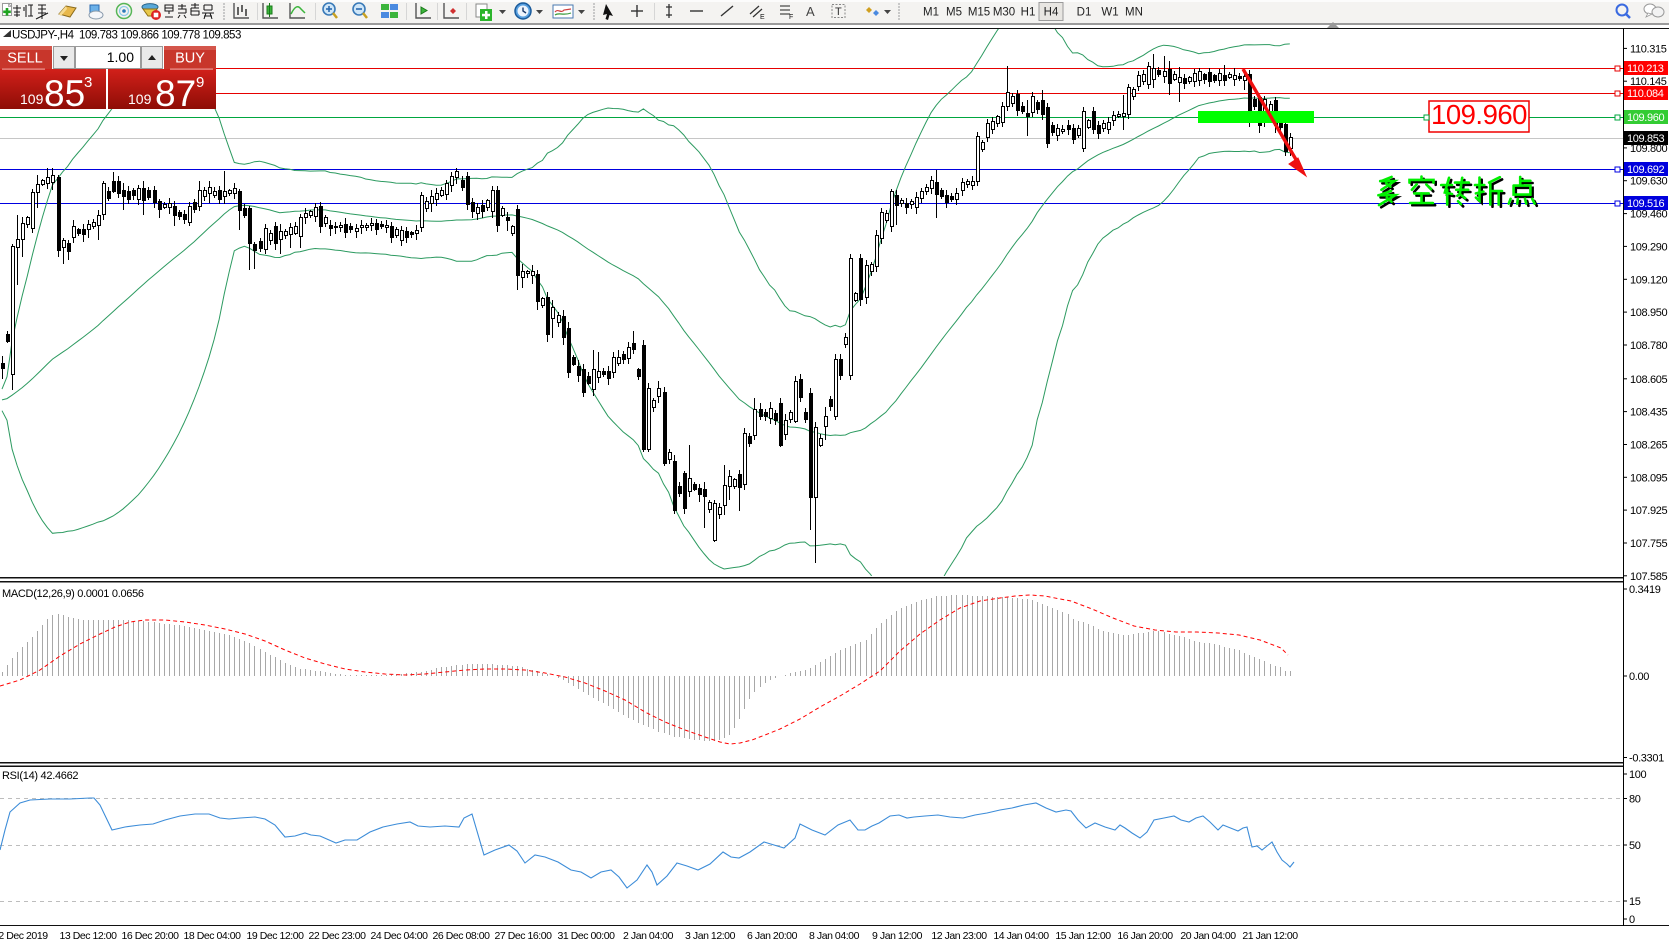  Describe the element at coordinates (1649, 247) in the screenshot. I see `svg-text: 109.290` at that location.